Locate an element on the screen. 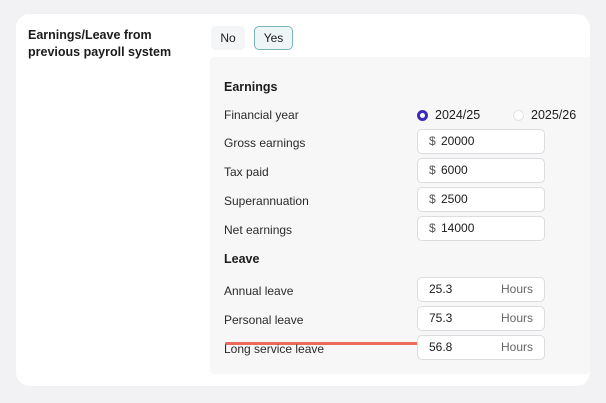 This screenshot has width=606, height=403. input-value: 56.8 is located at coordinates (441, 347).